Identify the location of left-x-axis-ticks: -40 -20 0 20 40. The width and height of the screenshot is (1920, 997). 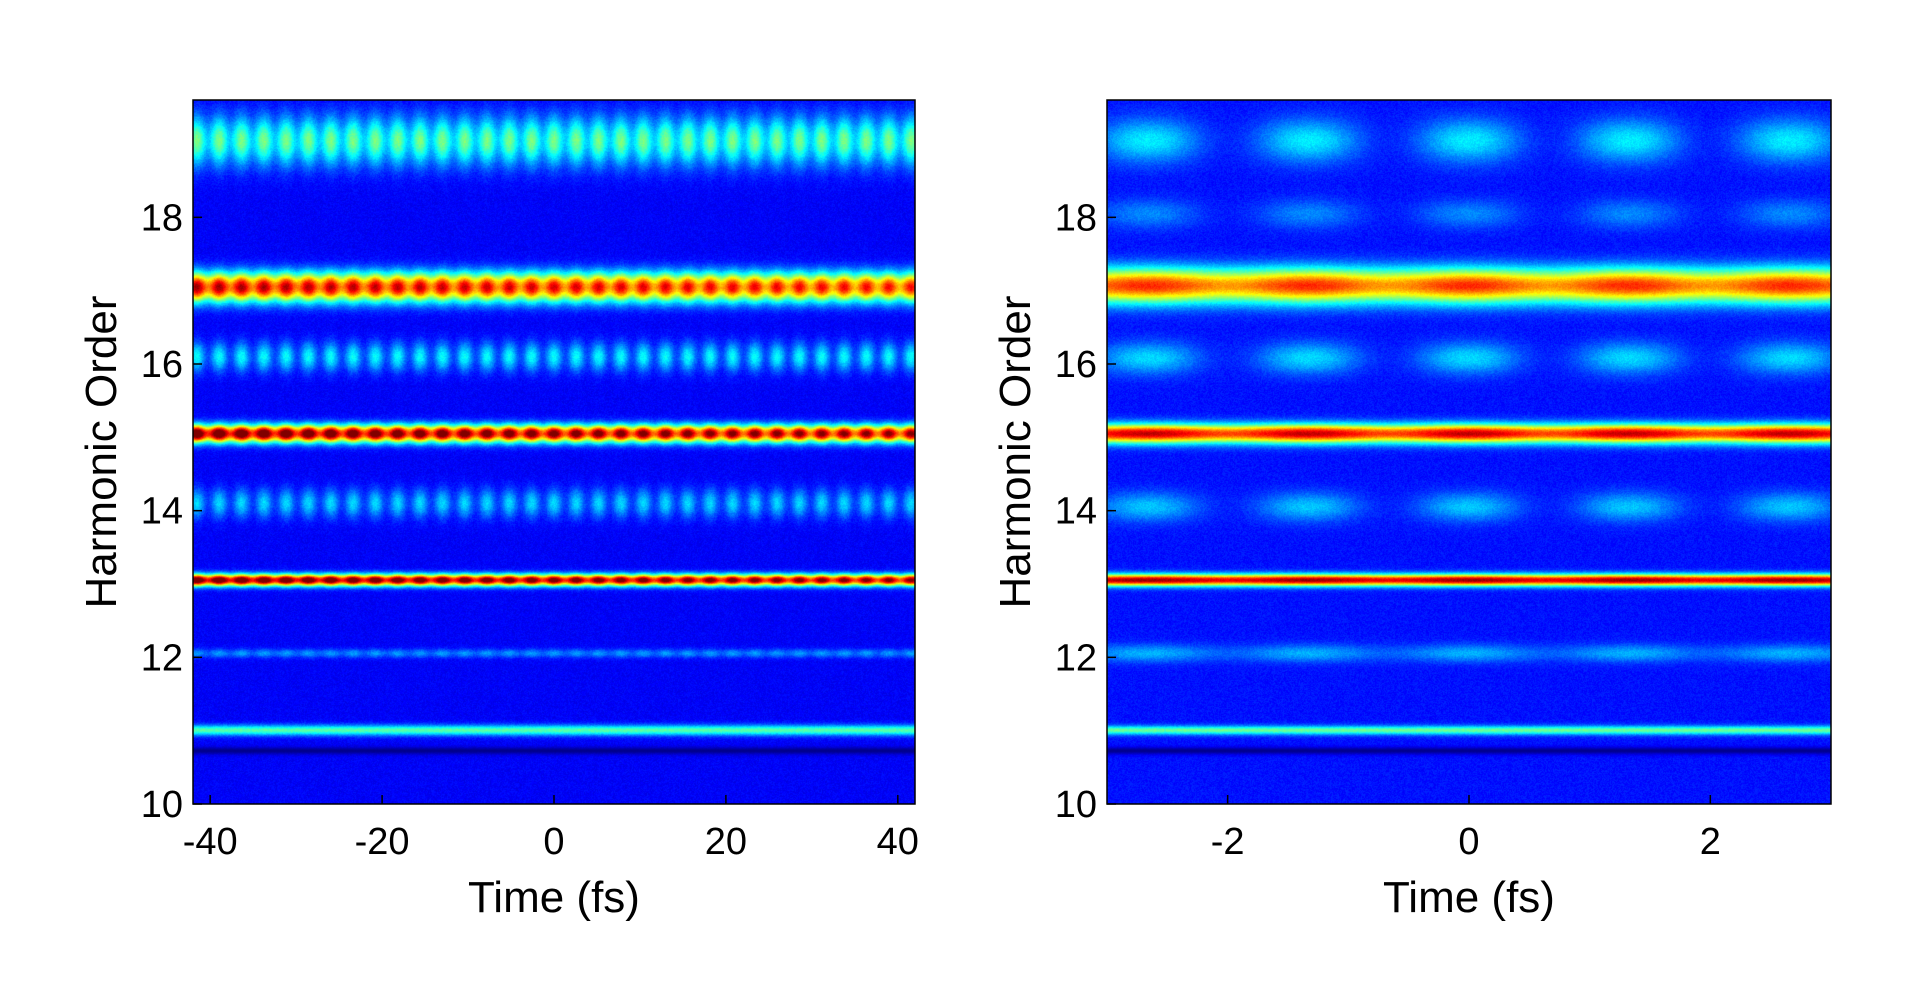
(551, 829).